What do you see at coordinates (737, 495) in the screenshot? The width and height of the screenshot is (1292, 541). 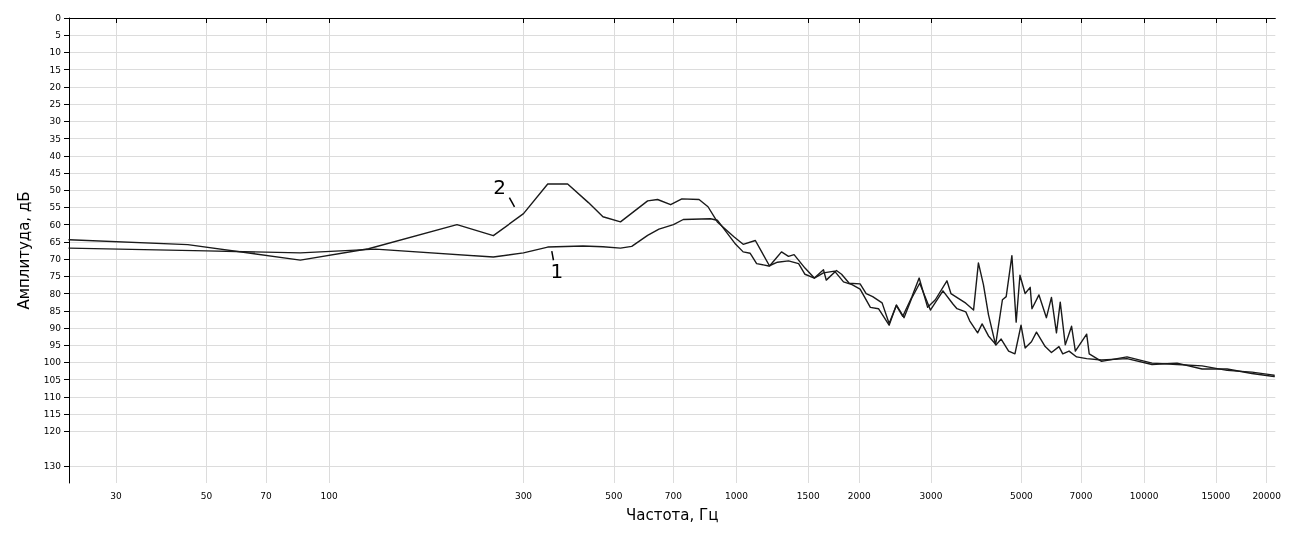 I see `x-tick-label: 1000` at bounding box center [737, 495].